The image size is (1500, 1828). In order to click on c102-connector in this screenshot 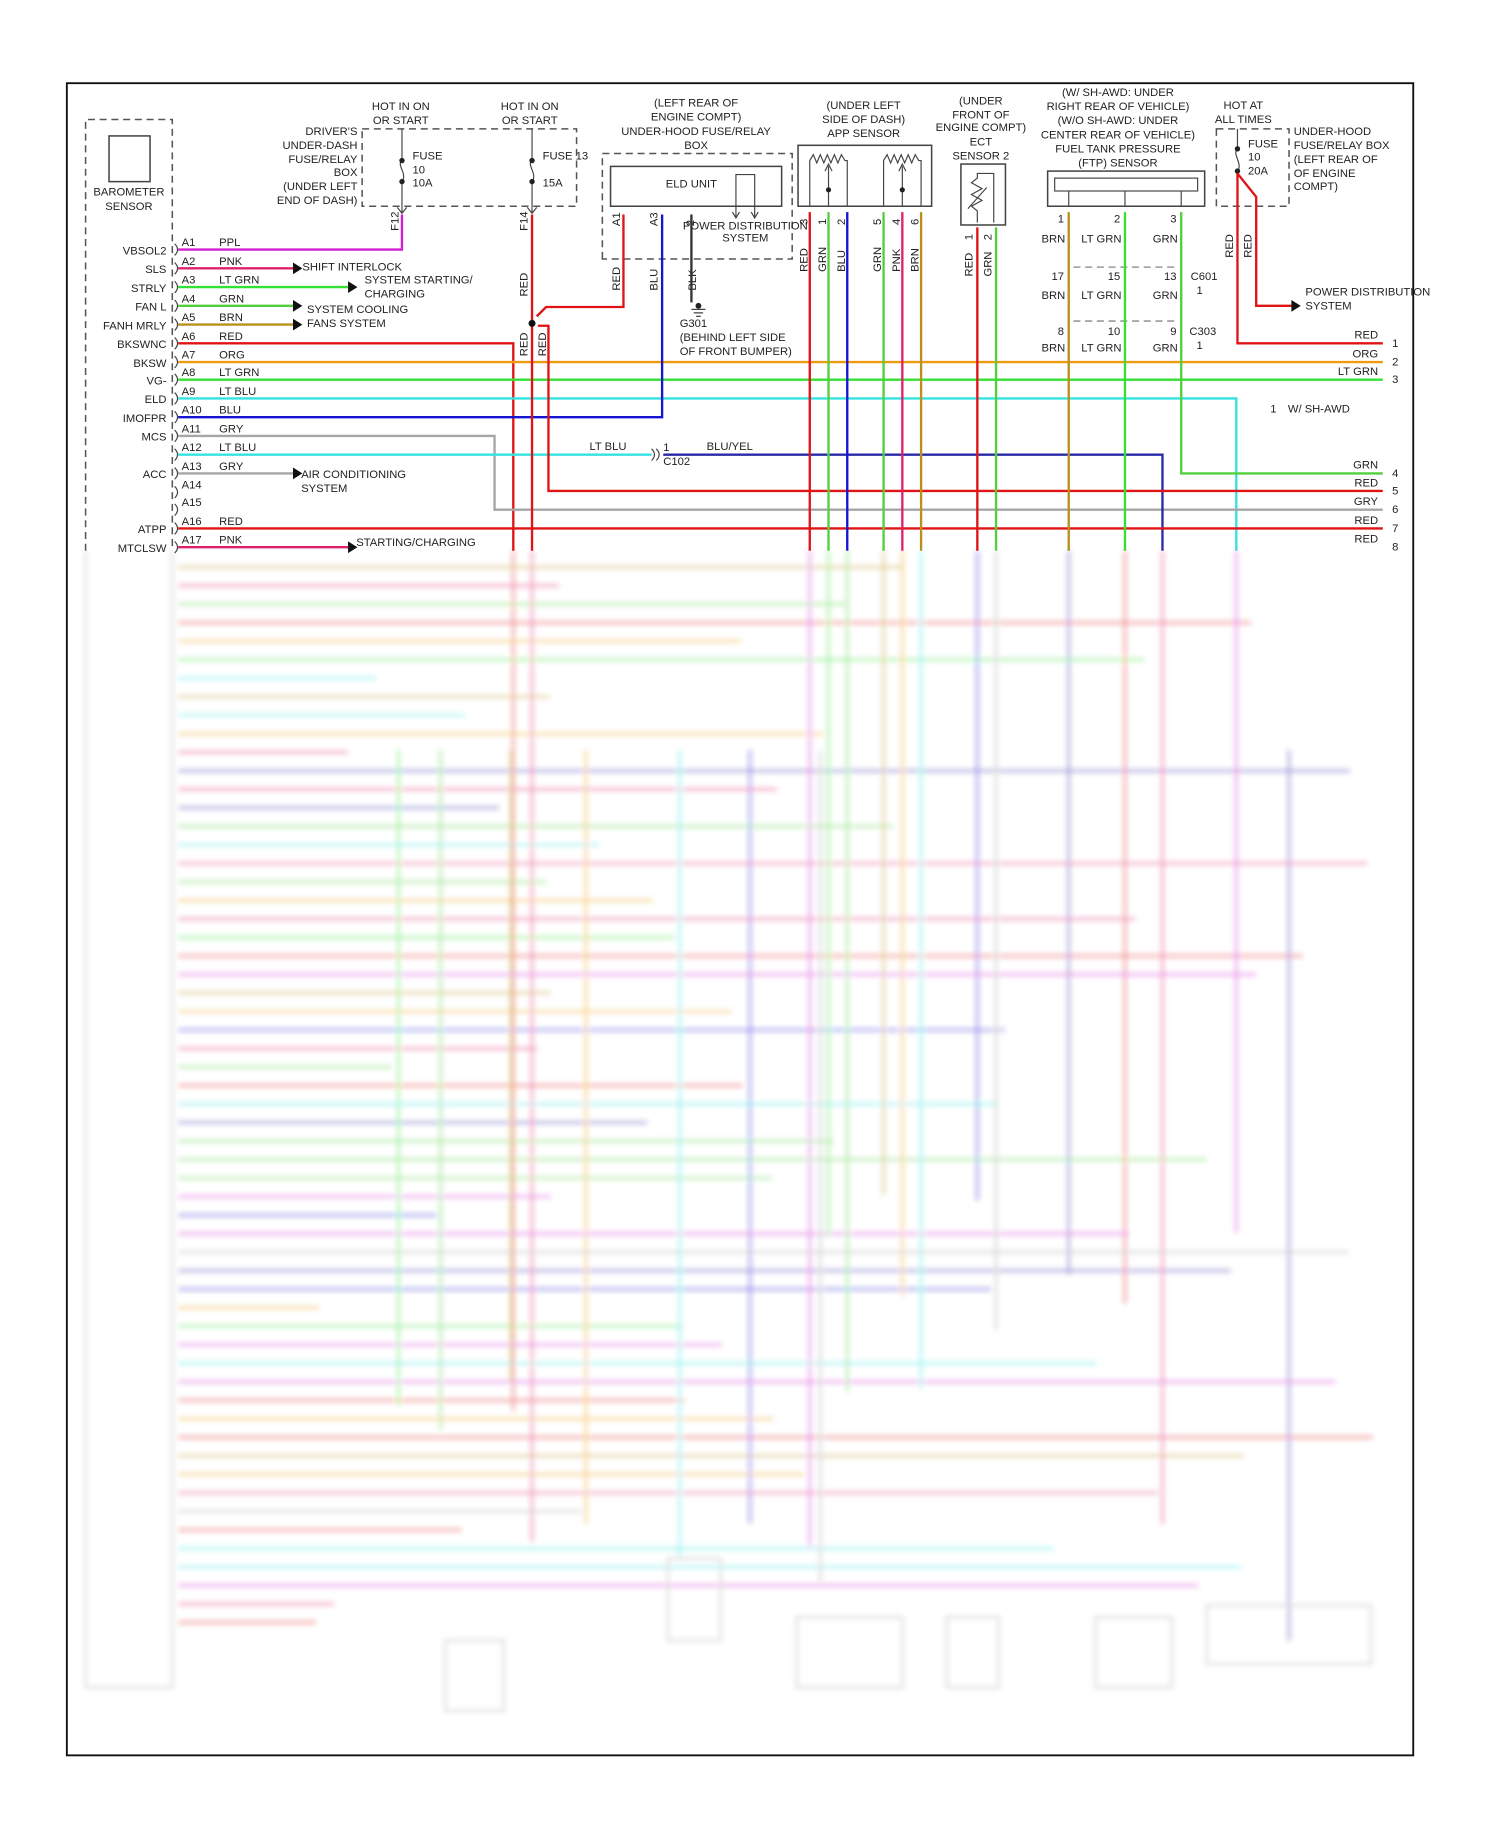, I will do `click(655, 454)`.